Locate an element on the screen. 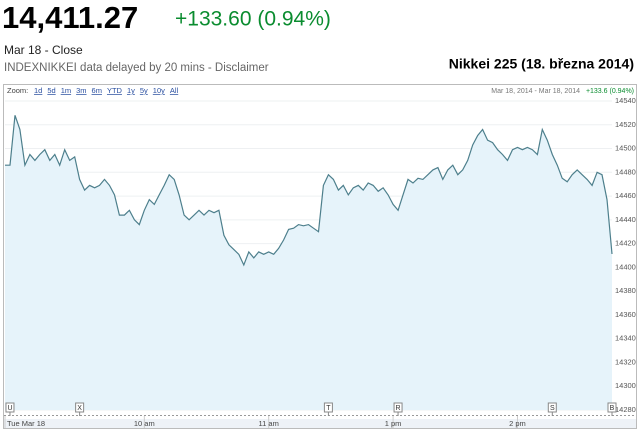 The width and height of the screenshot is (640, 436). range: Mar 18, 2014 - Mar 18, 2014 is located at coordinates (535, 91).